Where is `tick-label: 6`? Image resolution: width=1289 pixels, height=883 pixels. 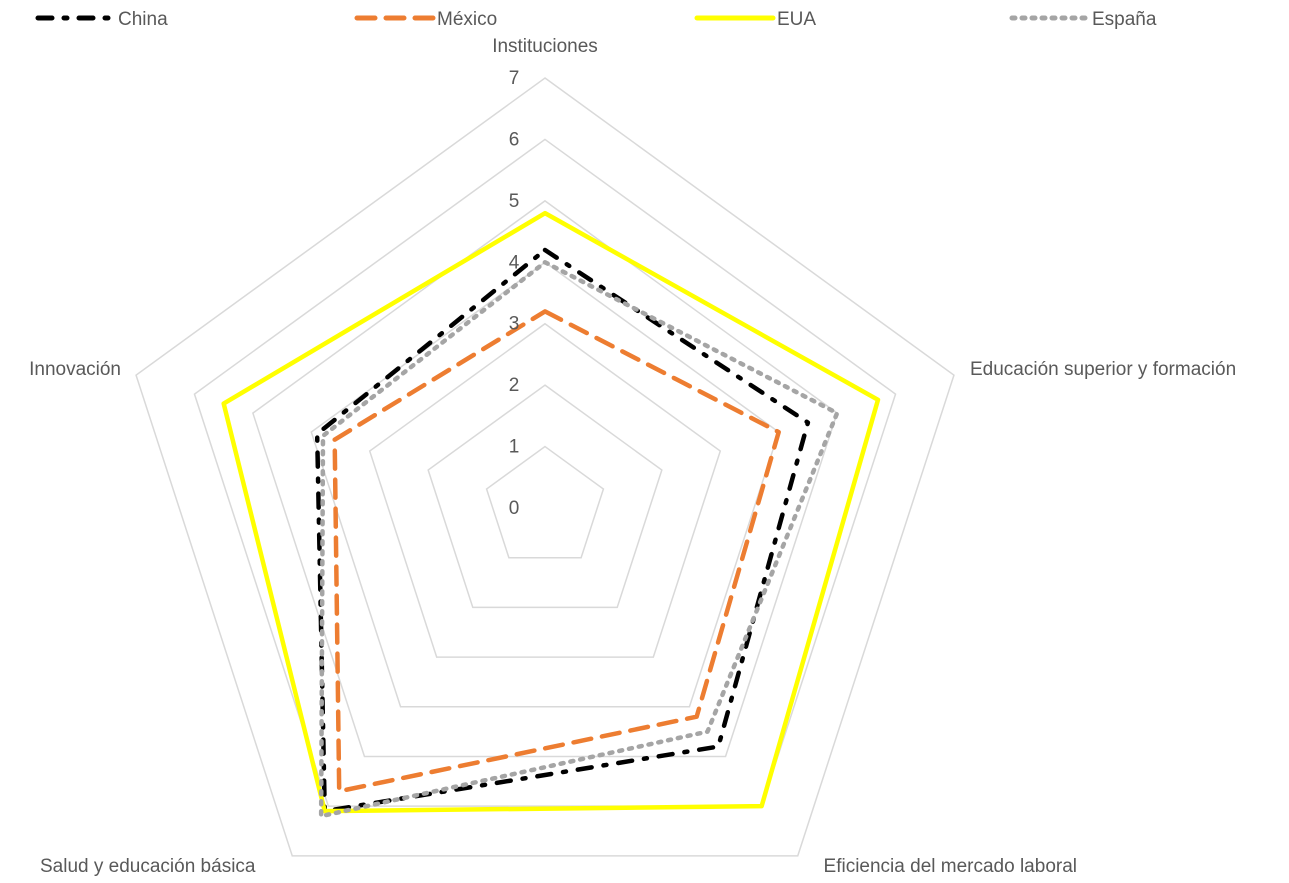 tick-label: 6 is located at coordinates (514, 139).